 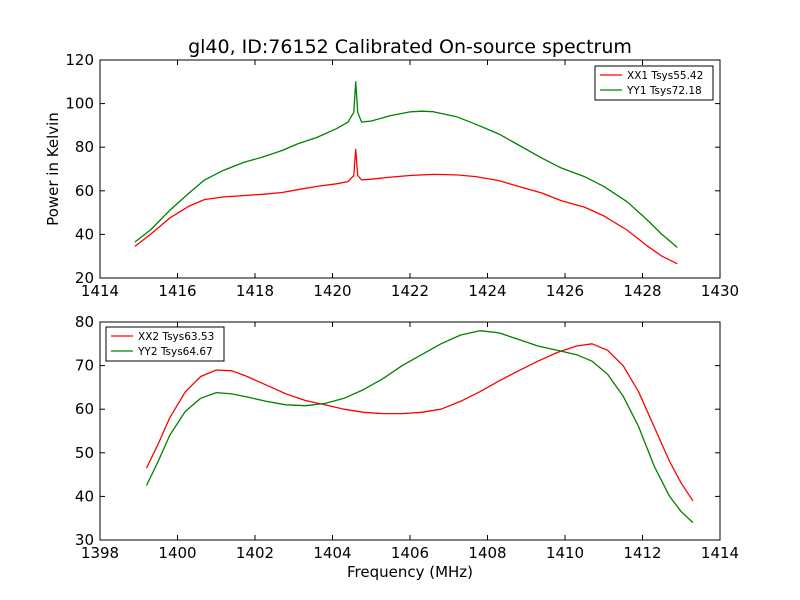 What do you see at coordinates (255, 291) in the screenshot?
I see `x-tick-label: 1418` at bounding box center [255, 291].